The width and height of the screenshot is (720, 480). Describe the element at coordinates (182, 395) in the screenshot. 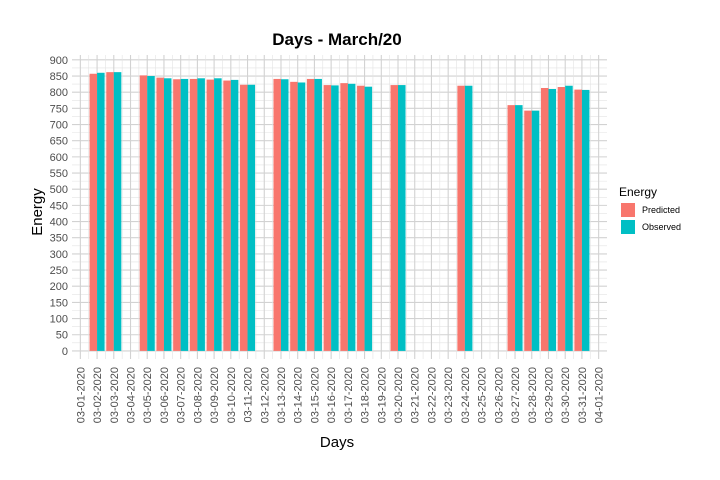

I see `x-tick-label: 03-07-2020` at that location.